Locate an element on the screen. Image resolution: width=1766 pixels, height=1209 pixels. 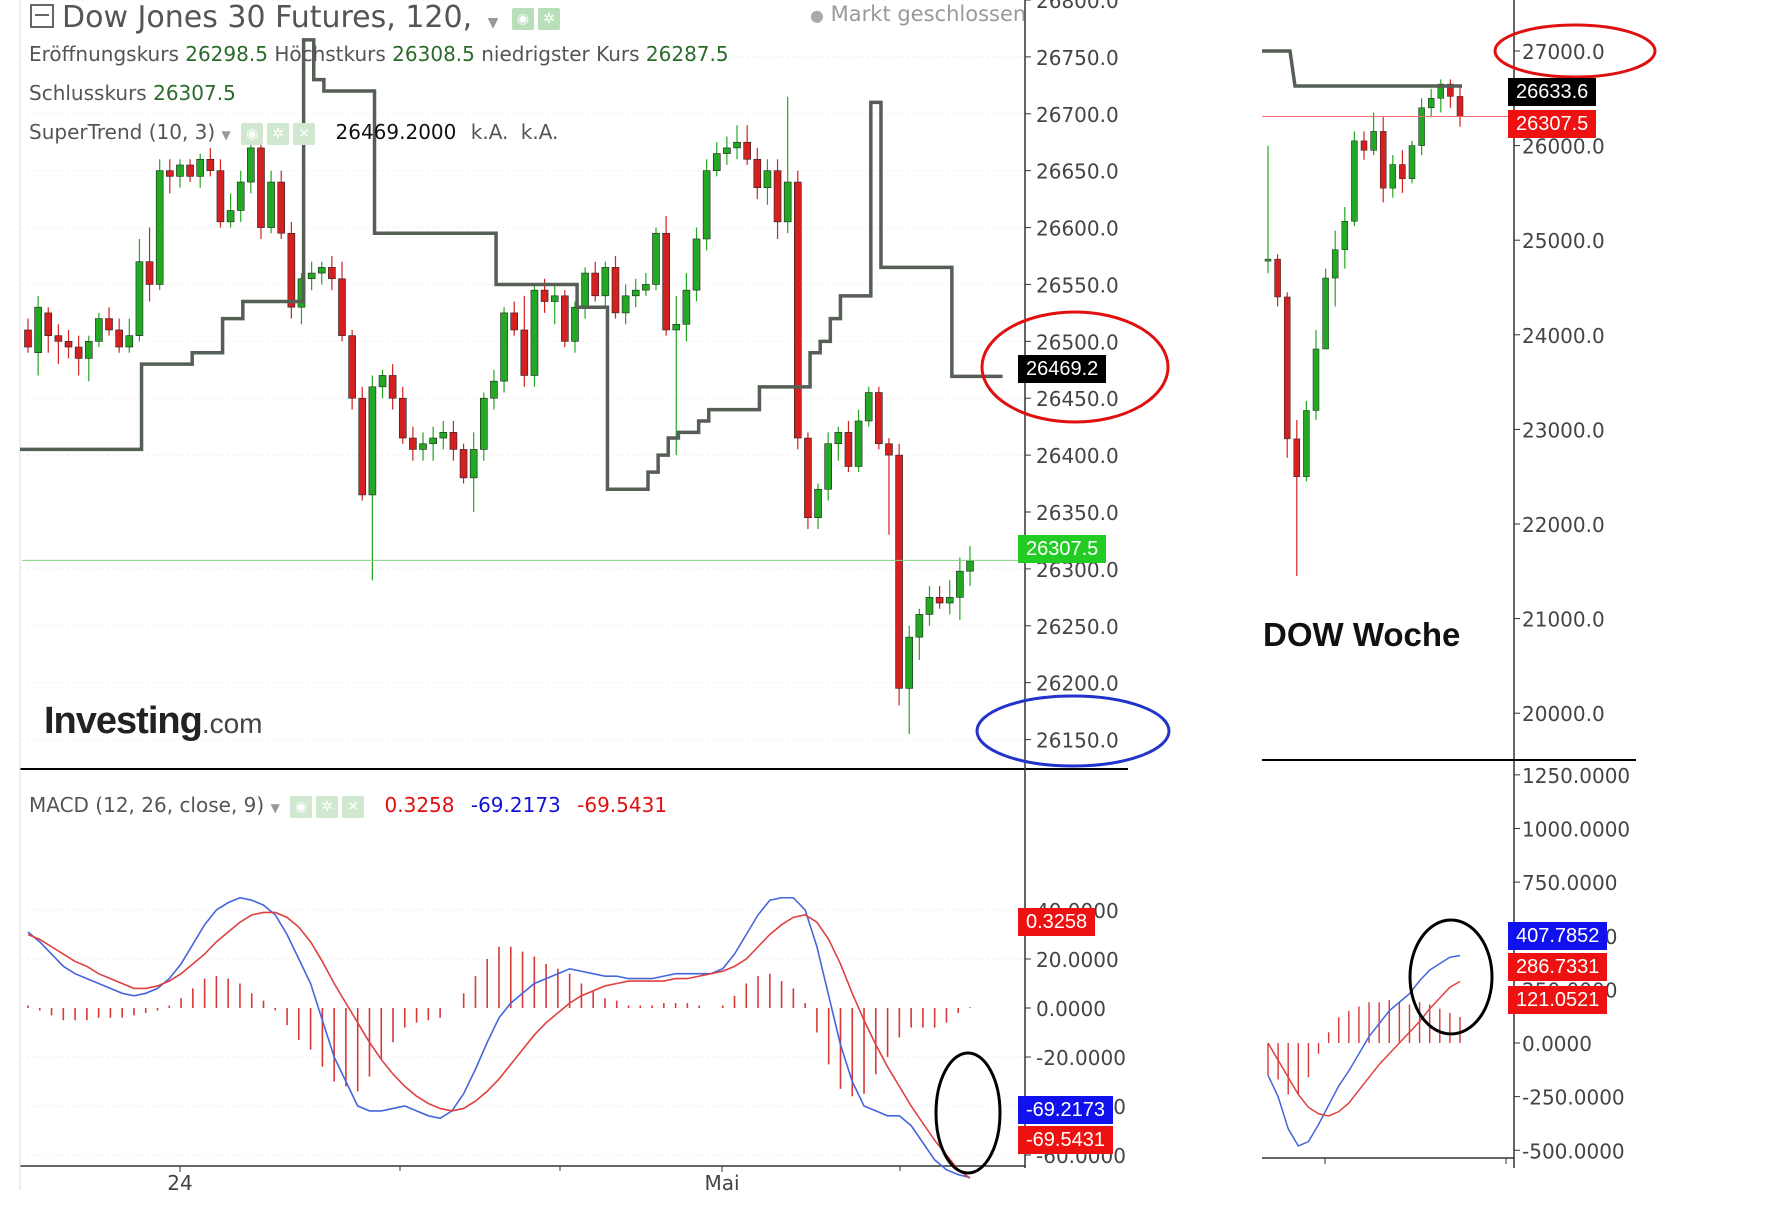
x-tick-label: 24 is located at coordinates (179, 1183).